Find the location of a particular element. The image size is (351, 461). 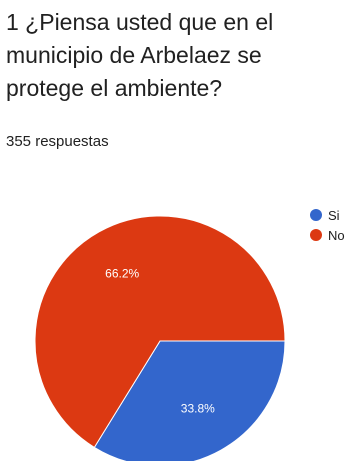

chart-legend: Si No is located at coordinates (327, 225).